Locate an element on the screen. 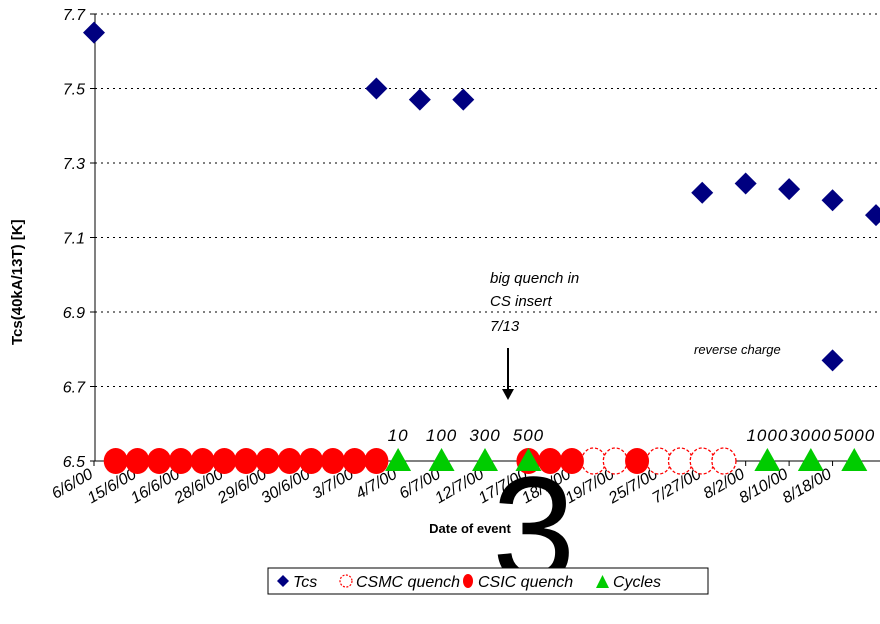 This screenshot has width=880, height=624. annotation-big-quench-line3: 7/13 is located at coordinates (505, 326).